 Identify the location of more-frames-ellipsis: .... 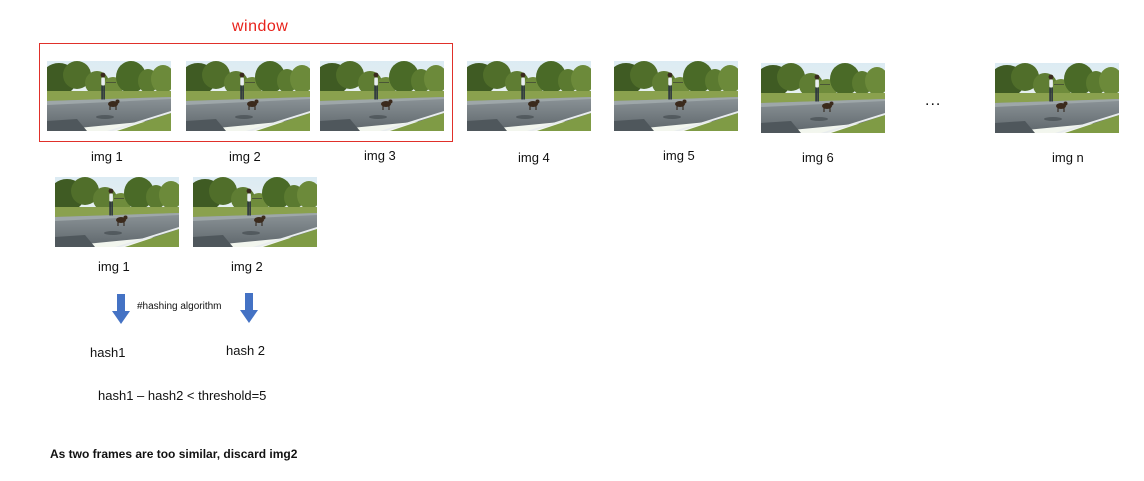
(933, 100).